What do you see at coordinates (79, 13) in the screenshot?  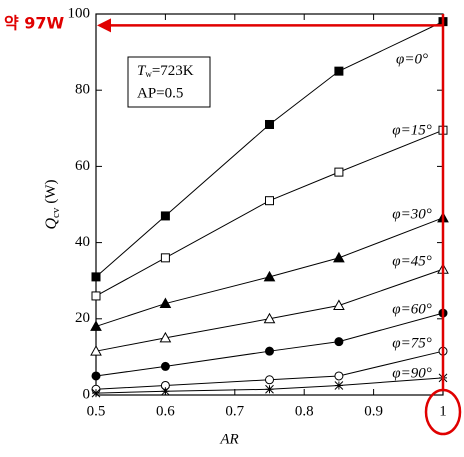 I see `y-tick-label: 100` at bounding box center [79, 13].